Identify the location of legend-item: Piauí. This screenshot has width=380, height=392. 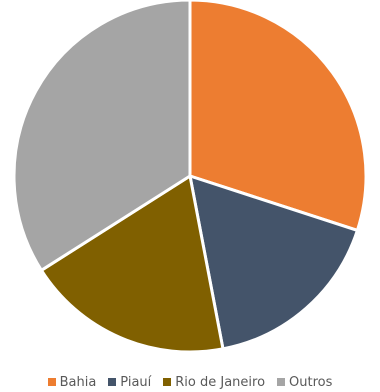
(129, 382).